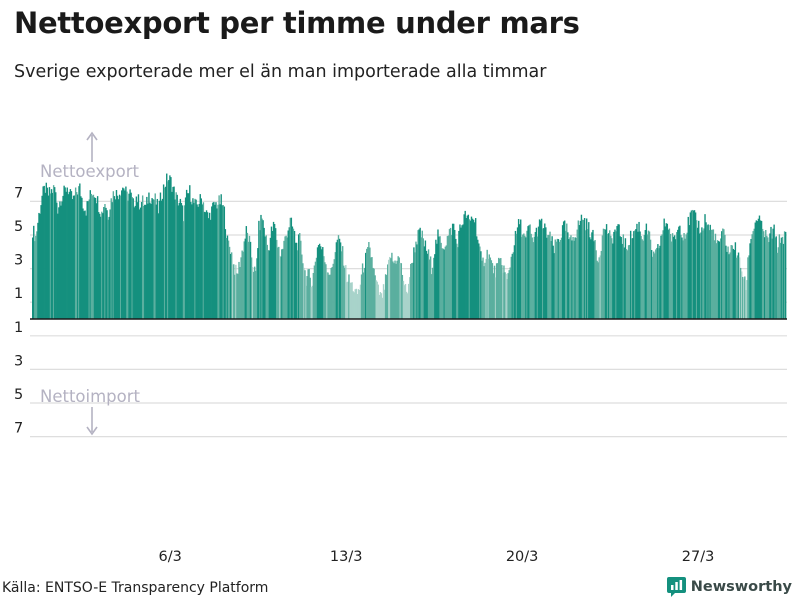  What do you see at coordinates (18, 429) in the screenshot?
I see `y-tick-label: 7` at bounding box center [18, 429].